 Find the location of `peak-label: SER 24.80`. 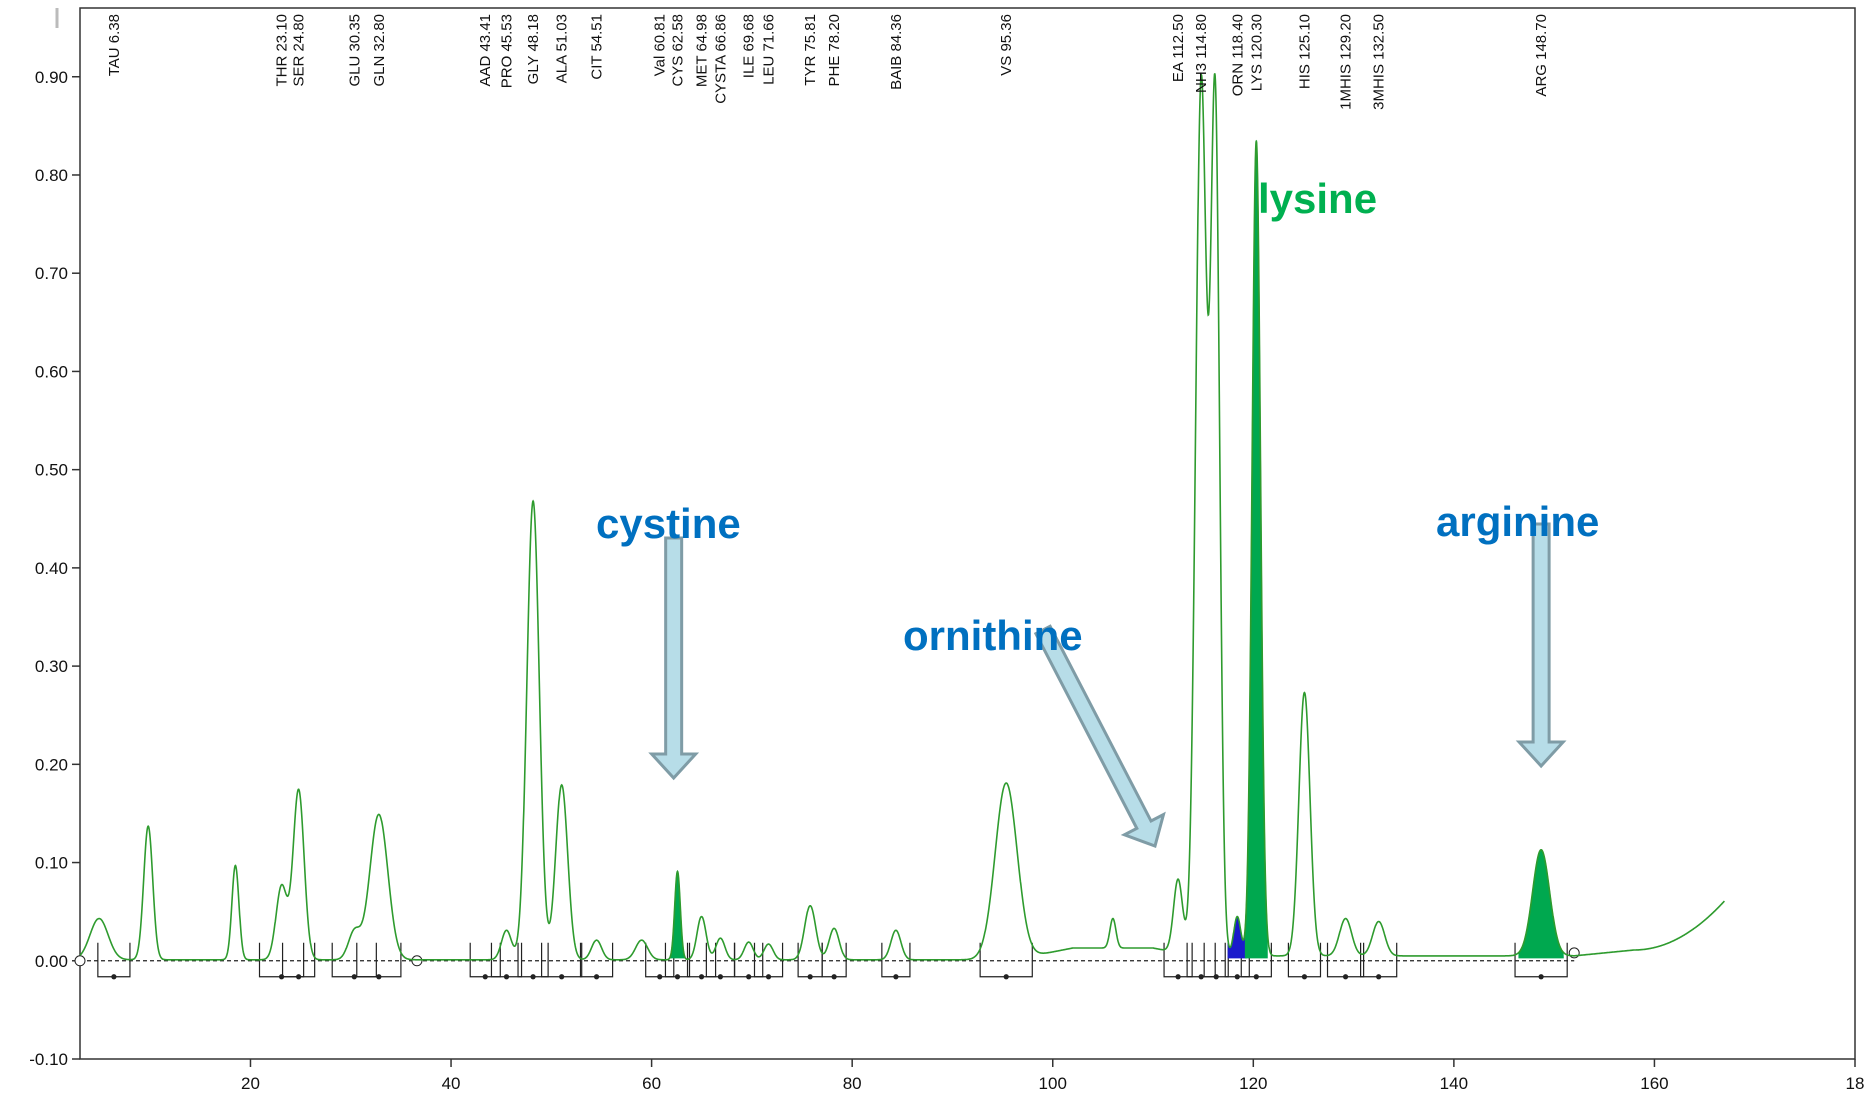

peak-label: SER 24.80 is located at coordinates (299, 50).